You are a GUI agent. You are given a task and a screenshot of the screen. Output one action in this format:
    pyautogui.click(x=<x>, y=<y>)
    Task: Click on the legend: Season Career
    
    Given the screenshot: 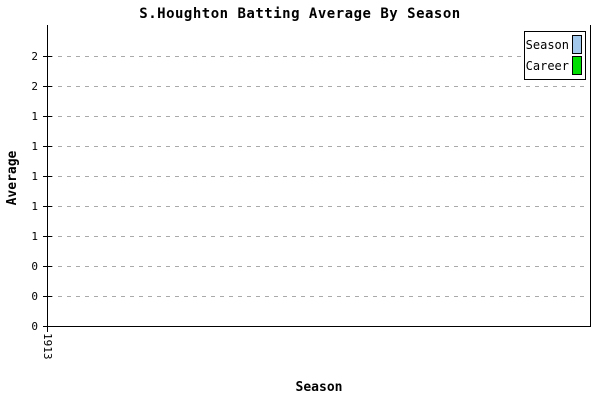 What is the action you would take?
    pyautogui.click(x=555, y=55)
    